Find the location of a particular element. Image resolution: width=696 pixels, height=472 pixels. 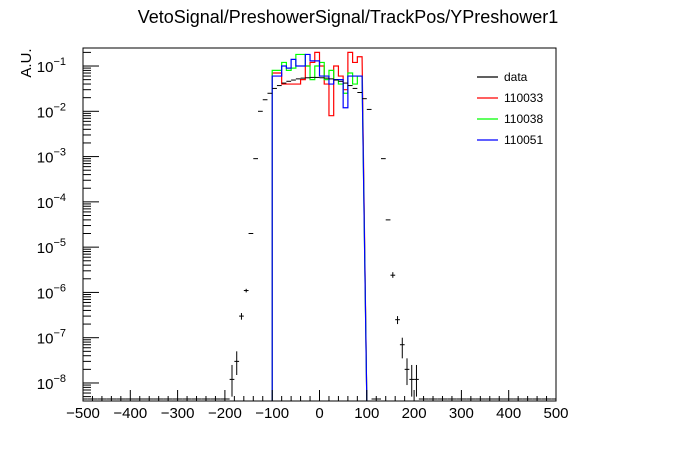

x-tick-label: 500 is located at coordinates (555, 413).